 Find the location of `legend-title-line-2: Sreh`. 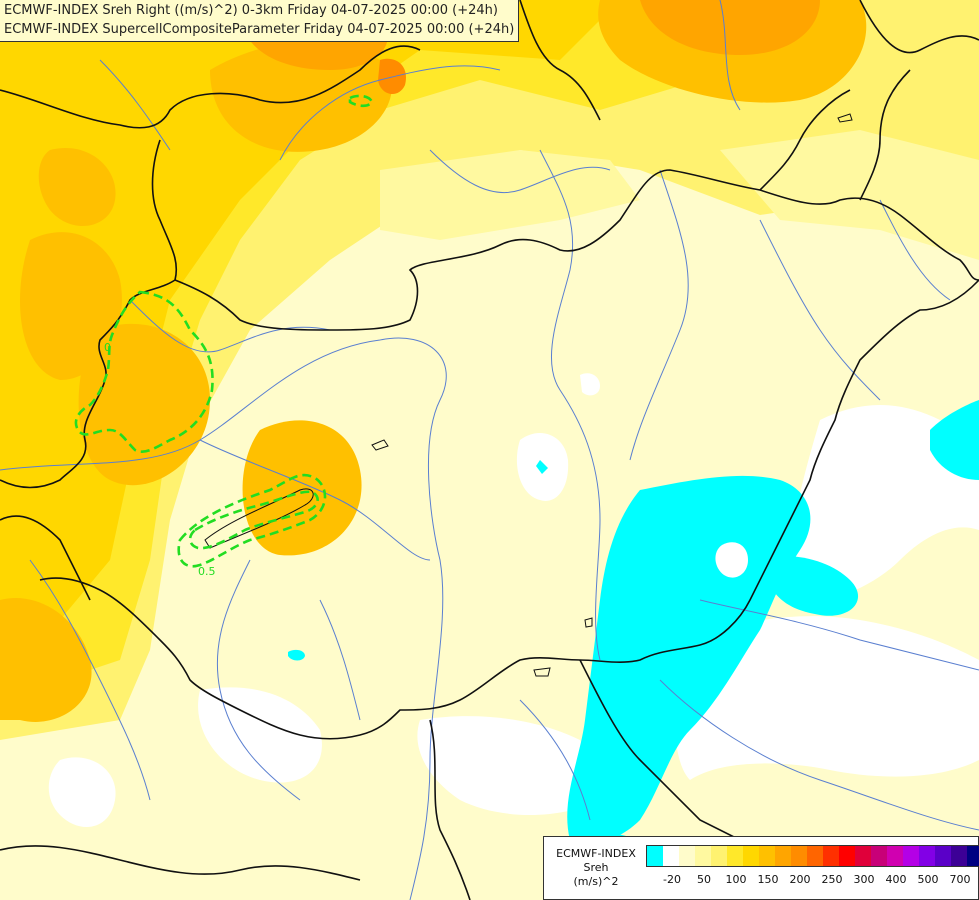

legend-title-line-2: Sreh is located at coordinates (596, 867).